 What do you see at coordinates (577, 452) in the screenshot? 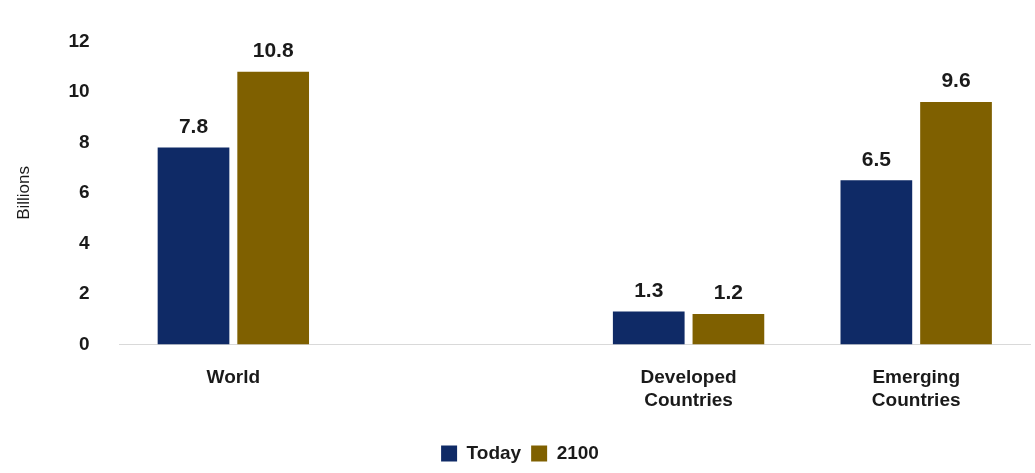
I see `legend-label: 2100` at bounding box center [577, 452].